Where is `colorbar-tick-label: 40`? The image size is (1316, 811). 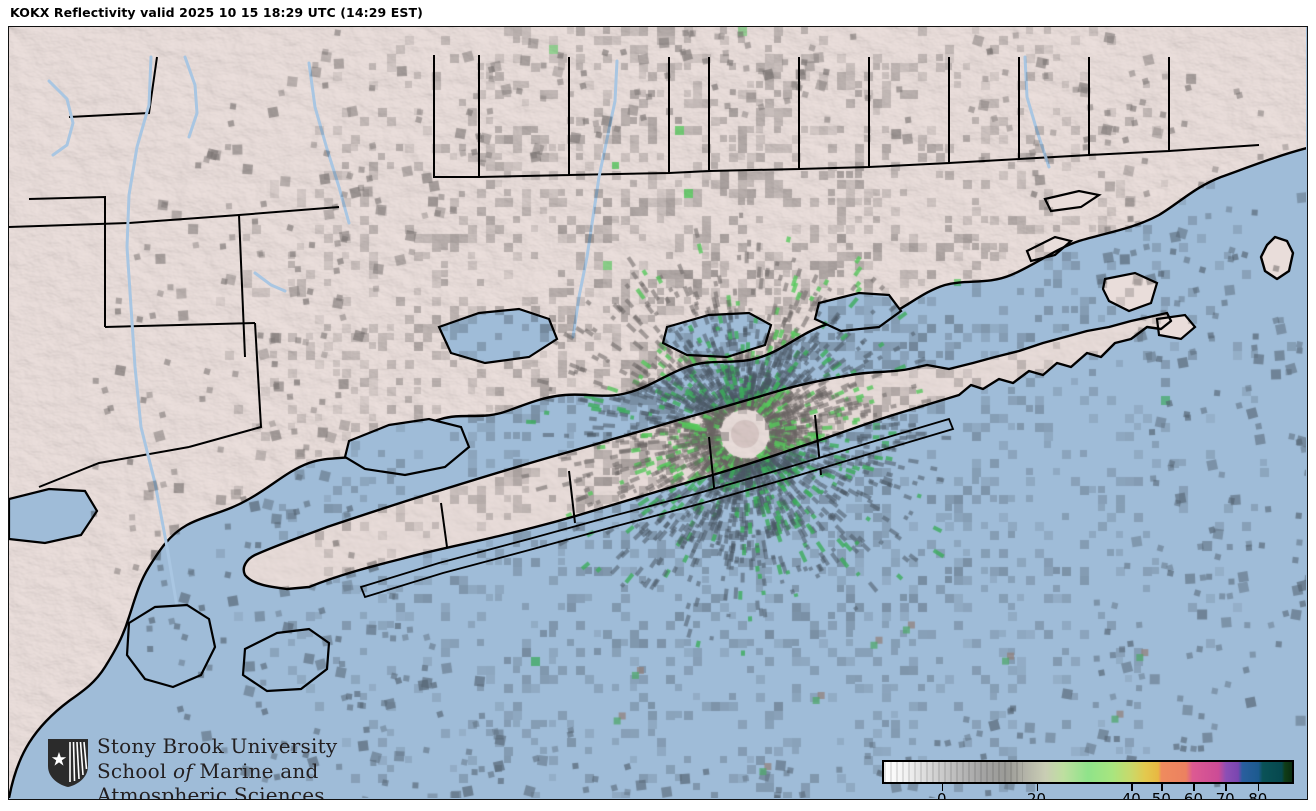
colorbar-tick-label: 40 is located at coordinates (1131, 795).